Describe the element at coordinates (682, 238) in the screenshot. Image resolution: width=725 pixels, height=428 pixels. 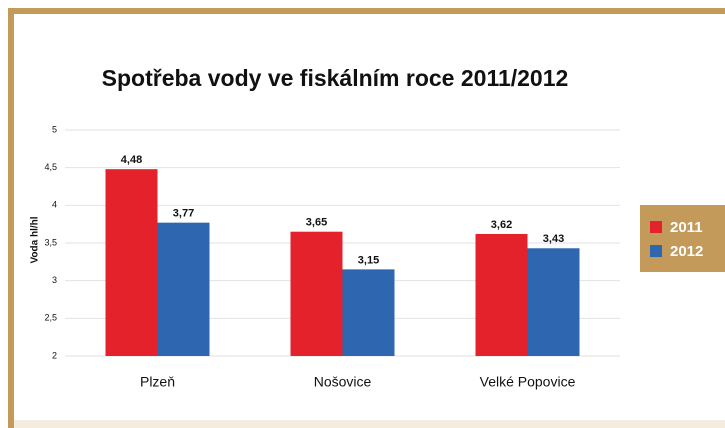
I see `legend-box` at that location.